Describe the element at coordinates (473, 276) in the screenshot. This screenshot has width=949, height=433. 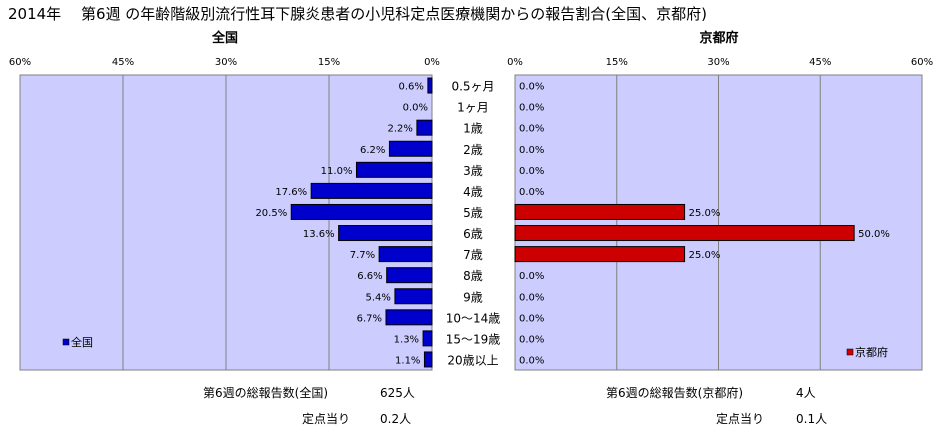
I see `category-label: 8歳` at that location.